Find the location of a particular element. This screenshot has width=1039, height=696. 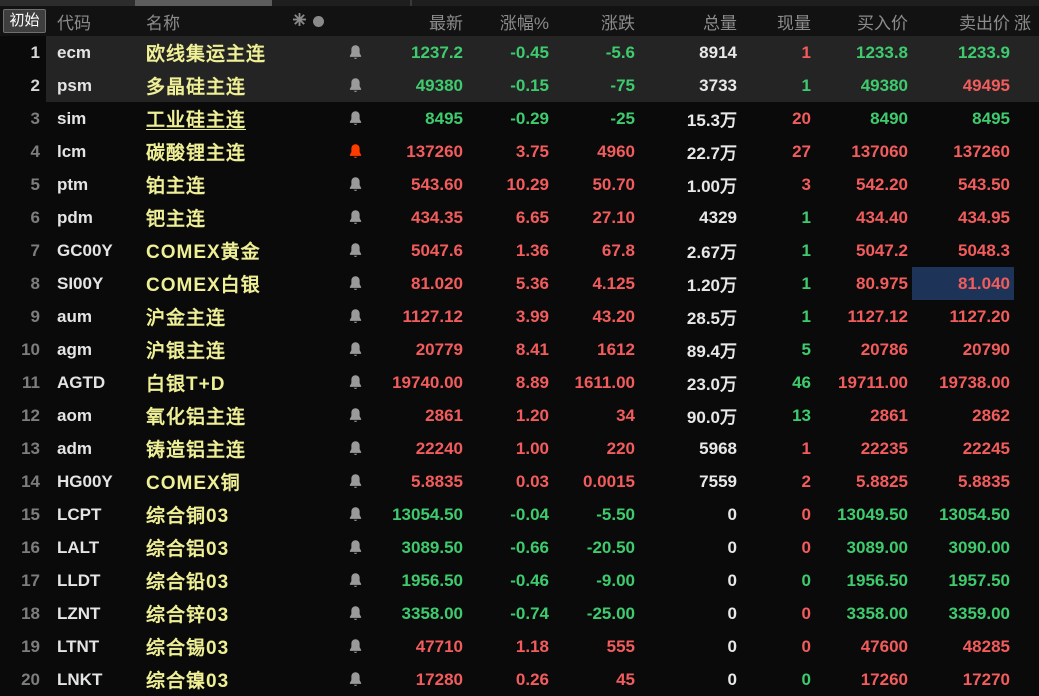

row-number: 9 is located at coordinates (23, 316).